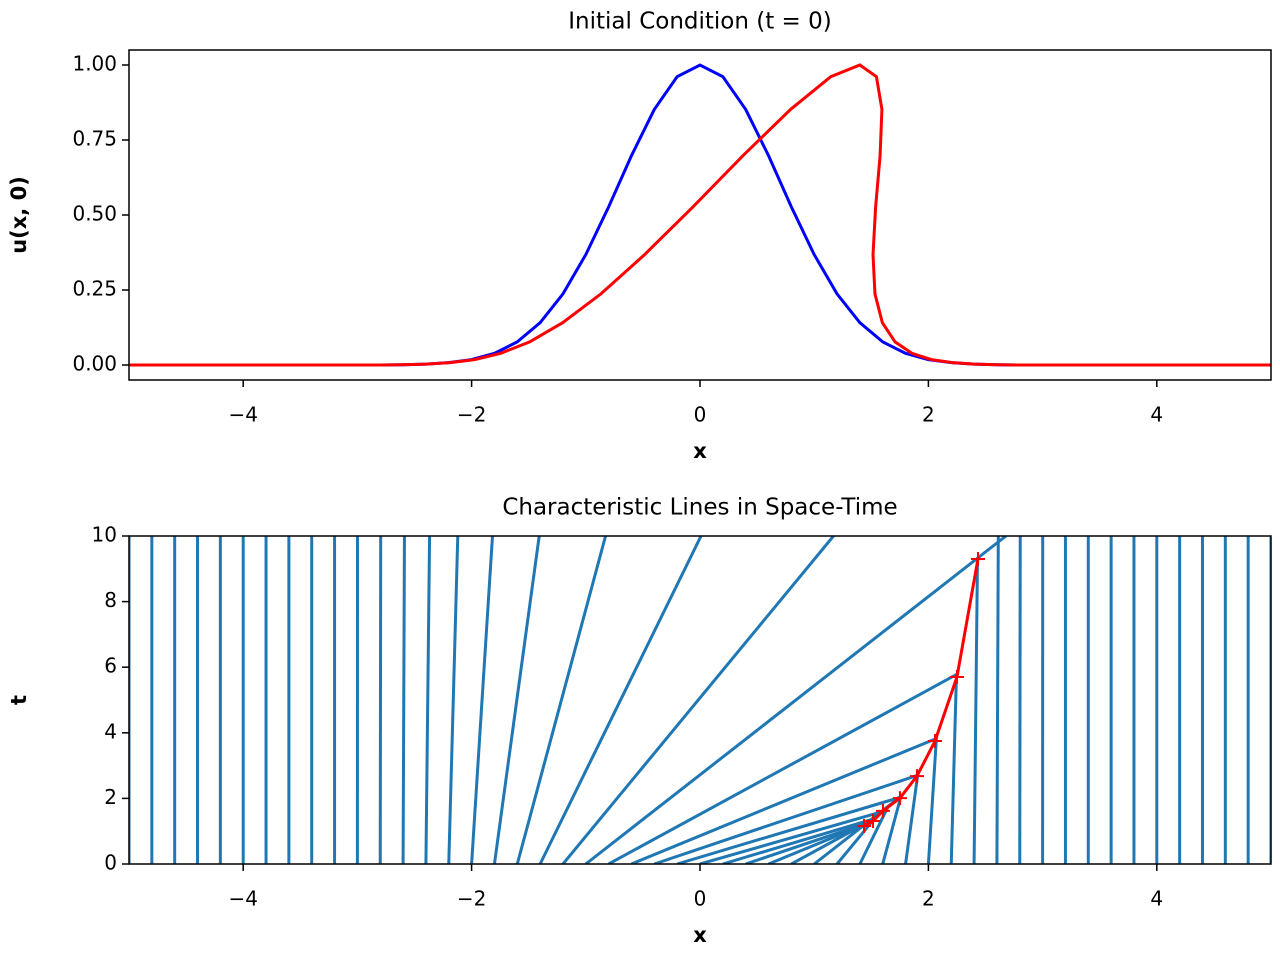 This screenshot has height=960, width=1280. What do you see at coordinates (94, 139) in the screenshot?
I see `y-tick-label: 0.75` at bounding box center [94, 139].